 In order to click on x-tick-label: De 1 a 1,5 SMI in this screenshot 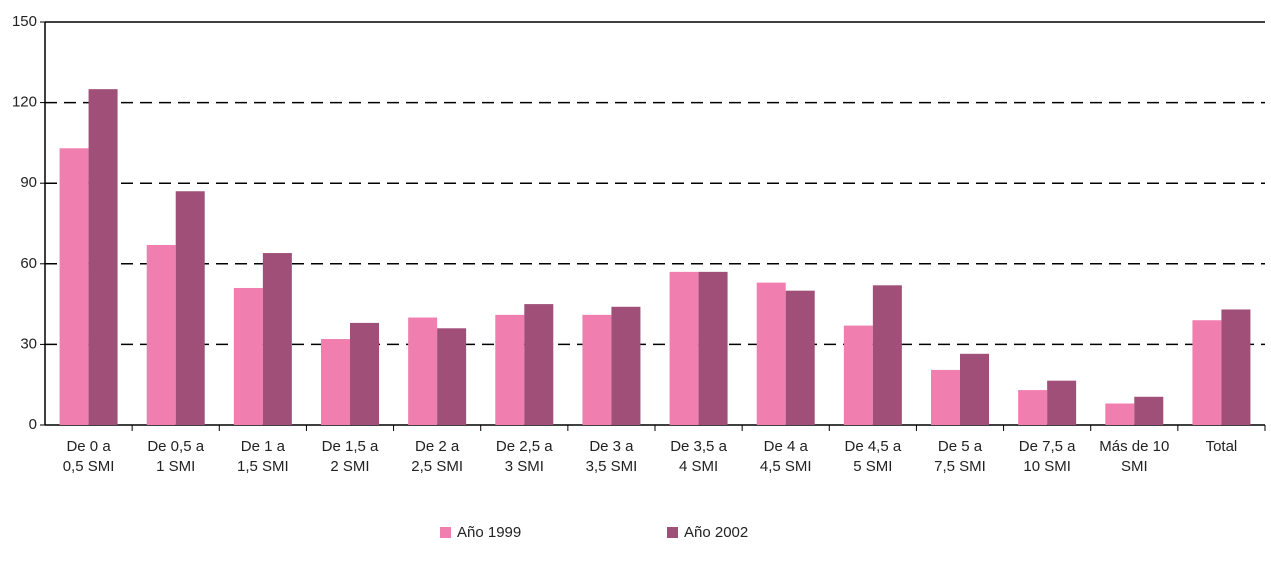, I will do `click(263, 456)`.